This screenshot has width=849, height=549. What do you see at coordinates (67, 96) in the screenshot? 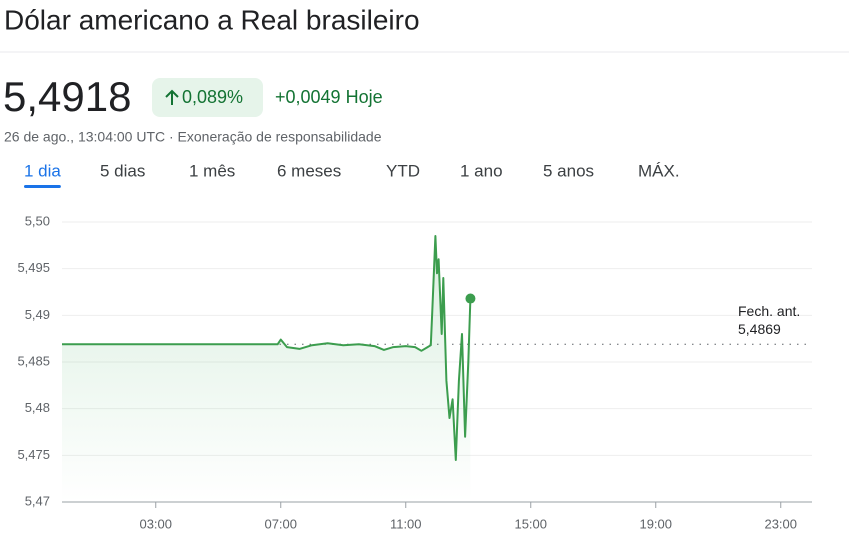
I see `price: 5,4918` at bounding box center [67, 96].